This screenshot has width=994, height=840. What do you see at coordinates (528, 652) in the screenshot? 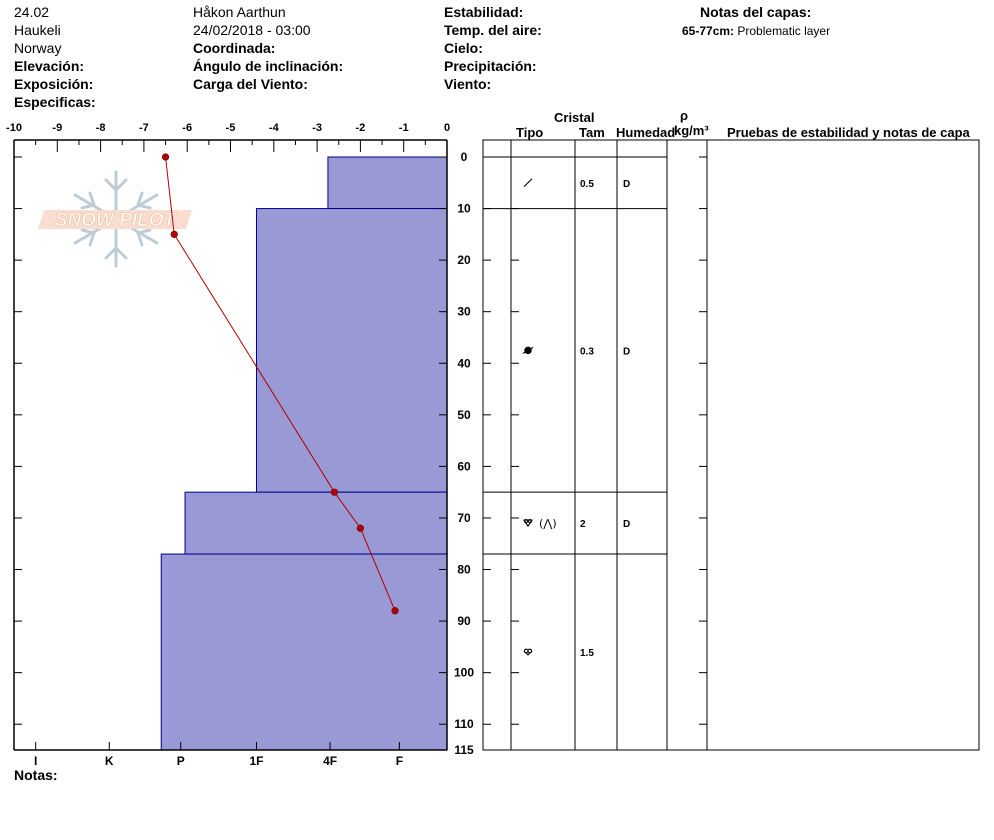
I see `depth-hoar-small-icon` at bounding box center [528, 652].